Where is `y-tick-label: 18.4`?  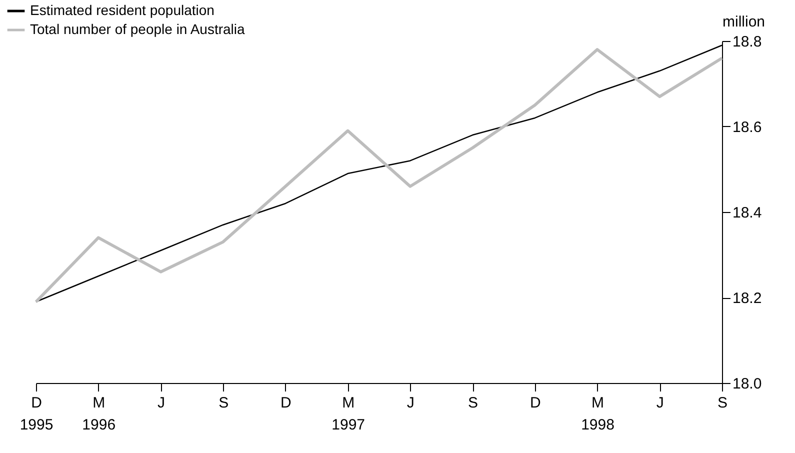
y-tick-label: 18.4 is located at coordinates (747, 213).